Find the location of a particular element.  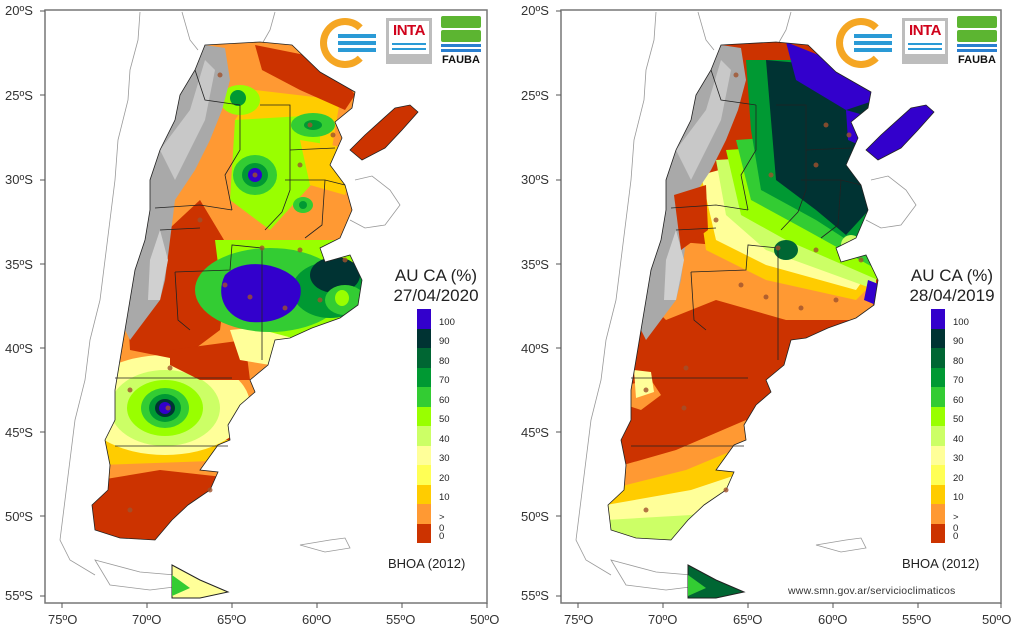

x-tick-label: 75ºO is located at coordinates (62, 619).